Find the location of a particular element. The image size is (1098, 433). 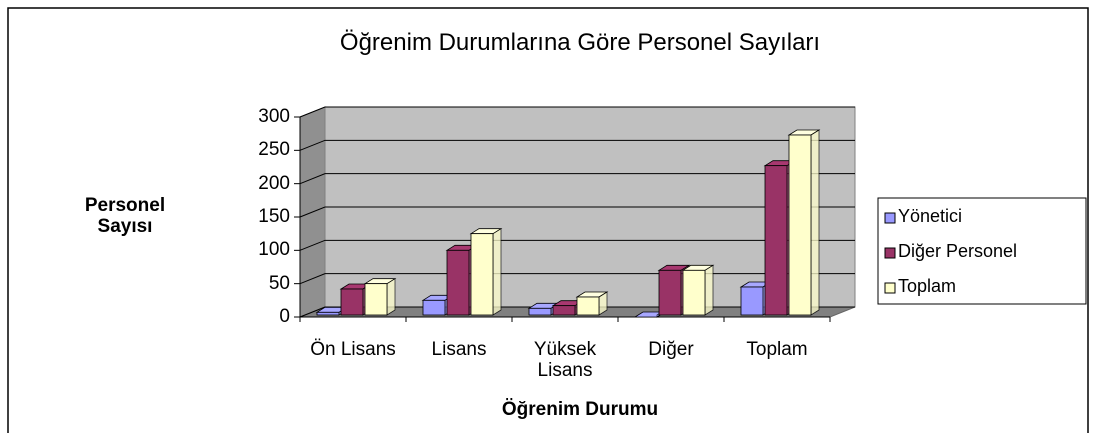

x-tick-label: Toplam is located at coordinates (777, 349).